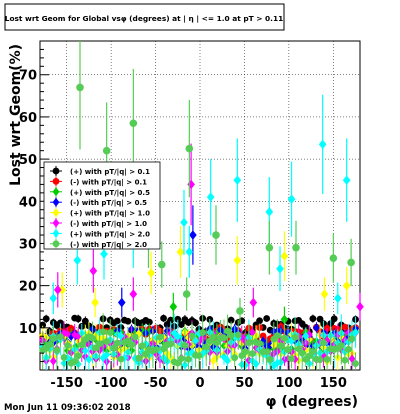 The image size is (400, 414). Describe the element at coordinates (110, 172) in the screenshot. I see `legend-label: (+) with pT/|q| > 0.1` at that location.